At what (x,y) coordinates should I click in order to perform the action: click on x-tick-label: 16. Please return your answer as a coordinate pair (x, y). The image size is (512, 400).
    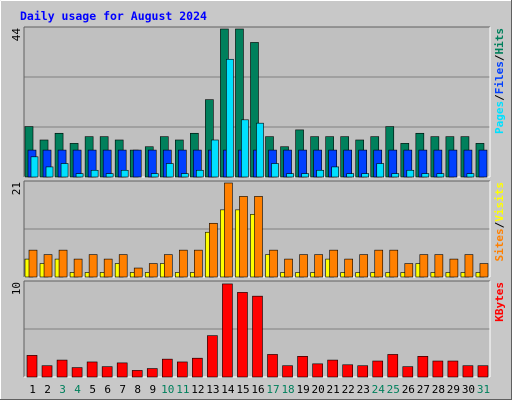
    Looking at the image, I should click on (257, 389).